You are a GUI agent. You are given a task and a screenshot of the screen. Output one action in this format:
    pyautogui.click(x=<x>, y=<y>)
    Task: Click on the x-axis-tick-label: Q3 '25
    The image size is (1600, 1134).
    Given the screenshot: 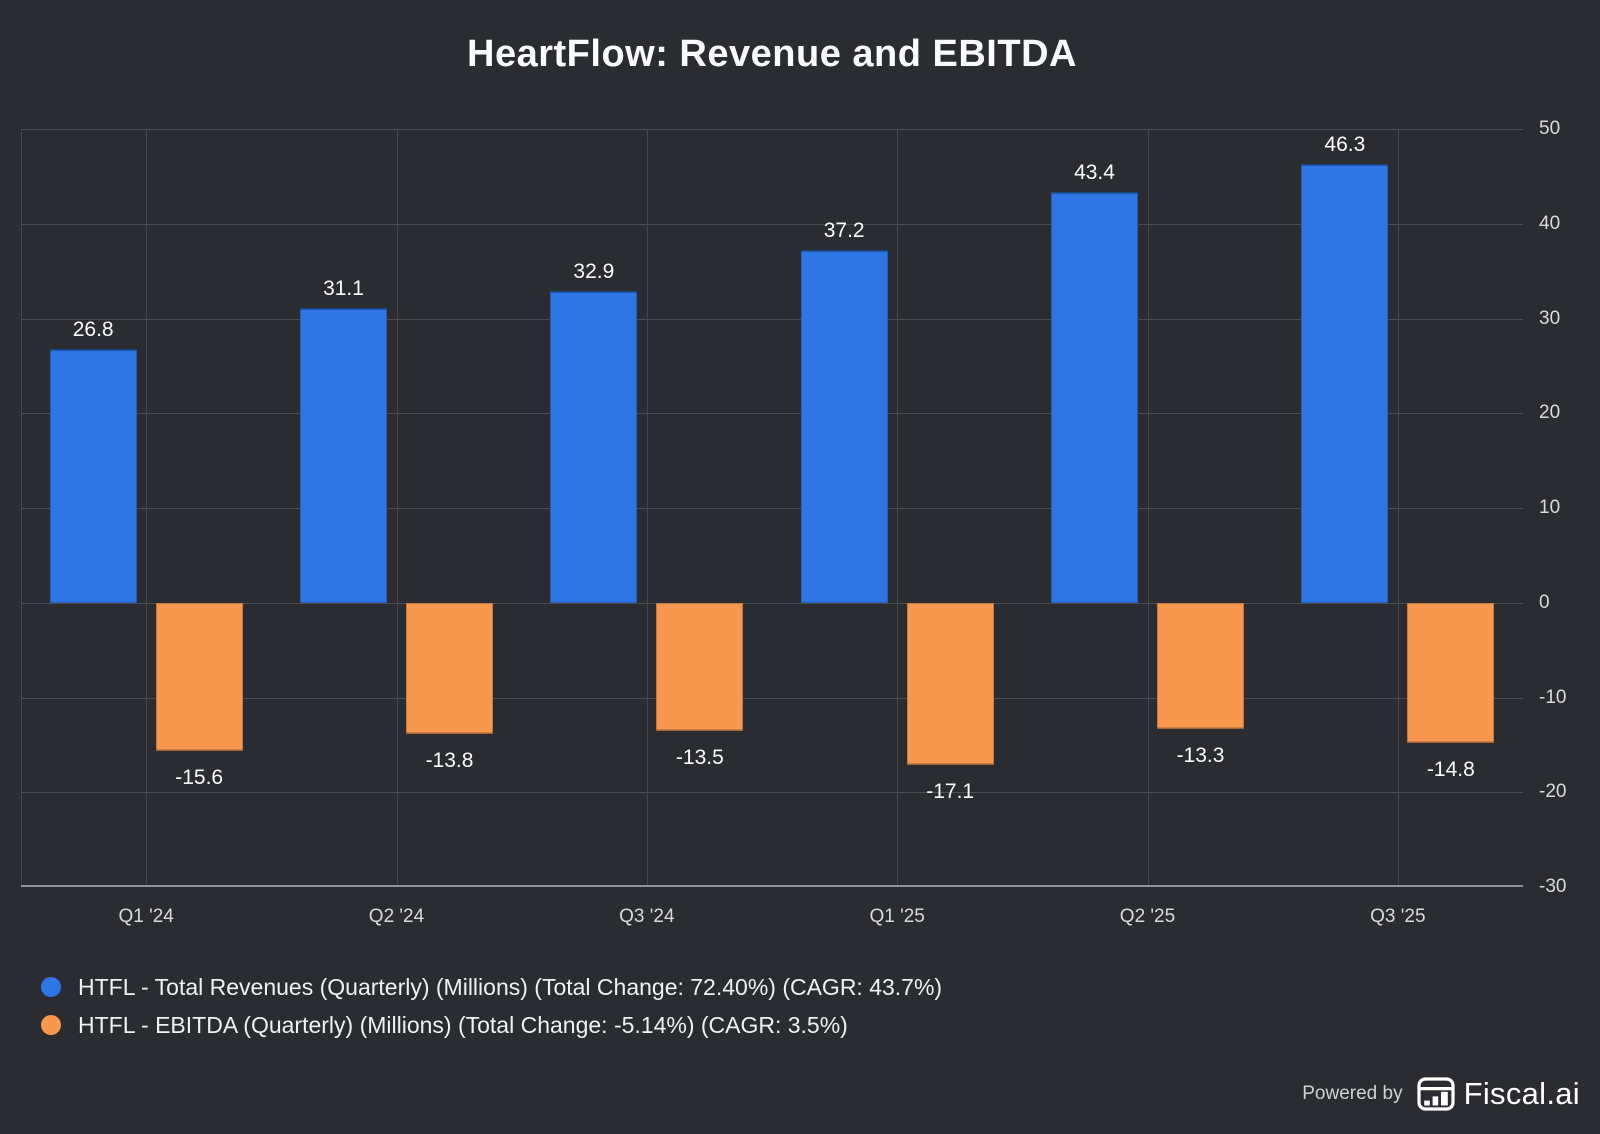 What is the action you would take?
    pyautogui.click(x=1398, y=916)
    